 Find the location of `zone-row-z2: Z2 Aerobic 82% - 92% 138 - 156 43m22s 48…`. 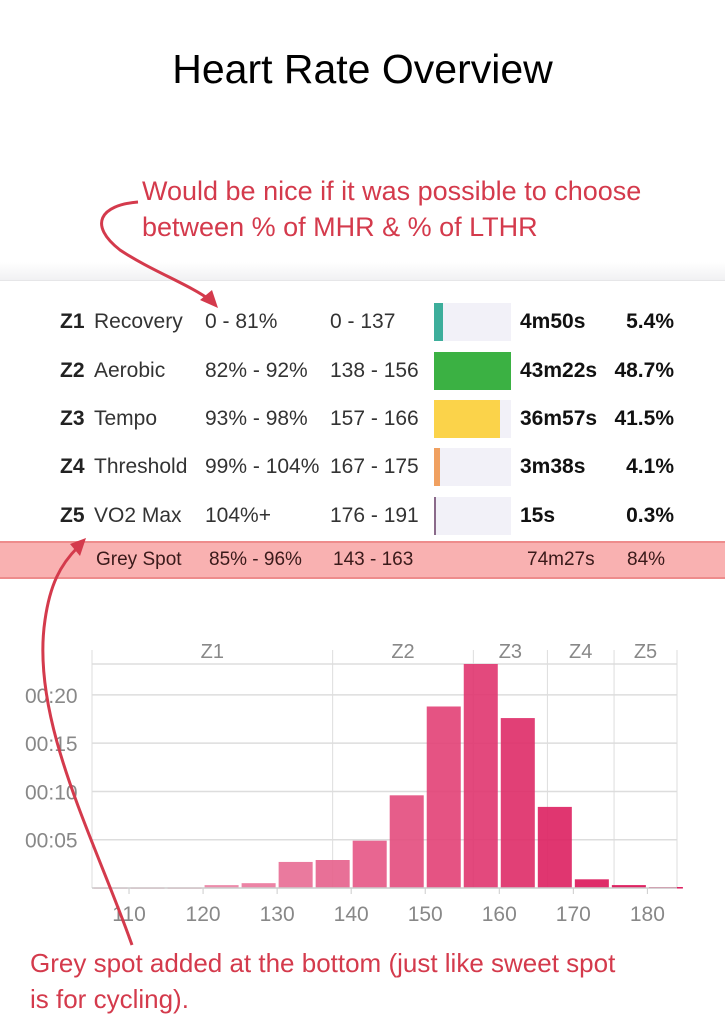

zone-row-z2: Z2 Aerobic 82% - 92% 138 - 156 43m22s 48… is located at coordinates (362, 371).